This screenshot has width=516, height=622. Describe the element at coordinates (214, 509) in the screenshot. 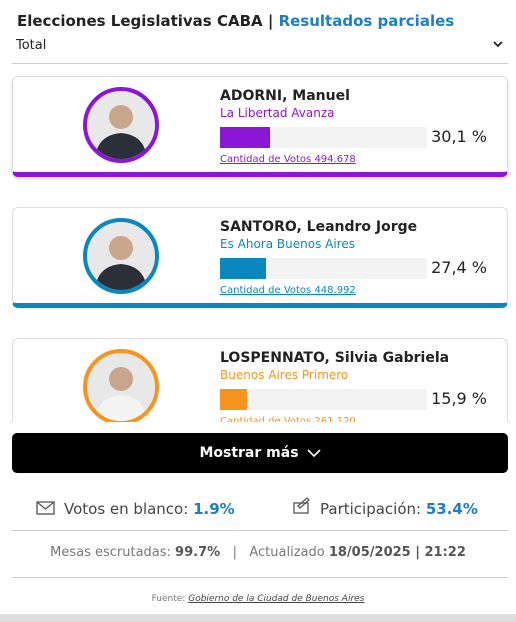

I see `blank-value: 1.9%` at that location.